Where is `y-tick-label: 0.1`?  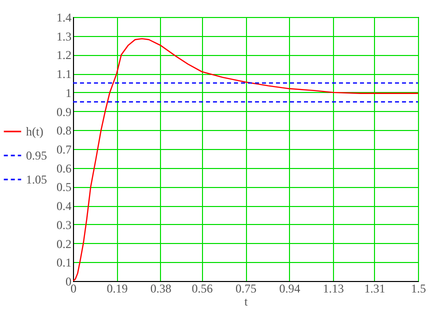 y-tick-label: 0.1 is located at coordinates (64, 263).